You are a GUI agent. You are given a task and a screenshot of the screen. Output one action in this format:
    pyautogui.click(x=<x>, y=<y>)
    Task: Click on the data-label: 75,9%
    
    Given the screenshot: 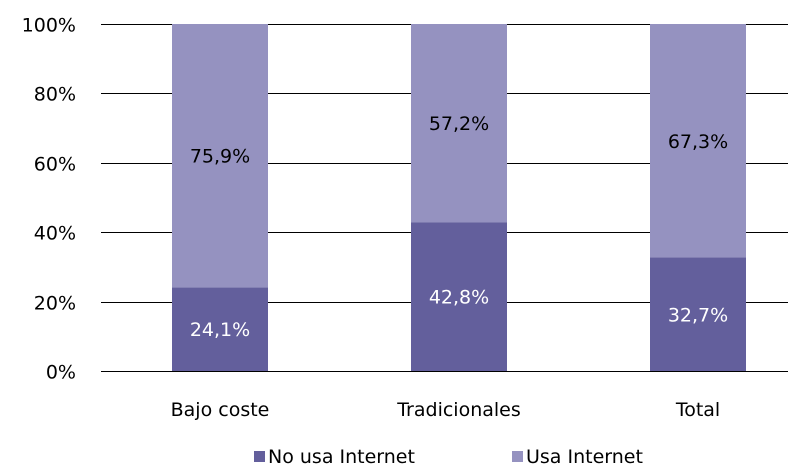 What is the action you would take?
    pyautogui.click(x=220, y=157)
    